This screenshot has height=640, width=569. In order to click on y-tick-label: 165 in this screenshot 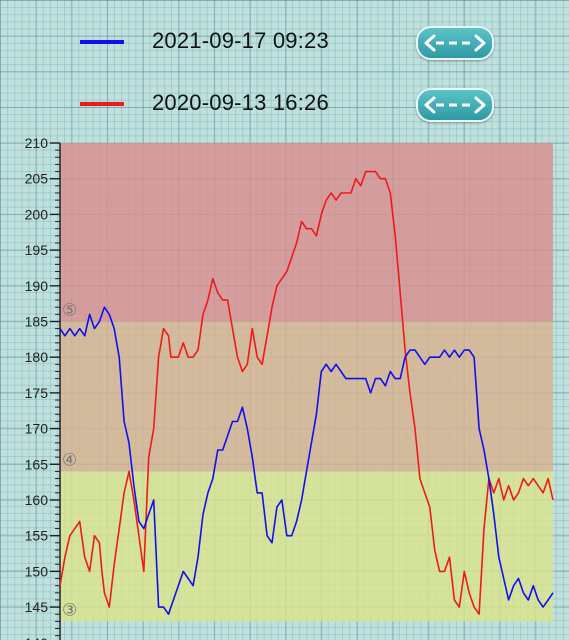, I will do `click(37, 464)`.